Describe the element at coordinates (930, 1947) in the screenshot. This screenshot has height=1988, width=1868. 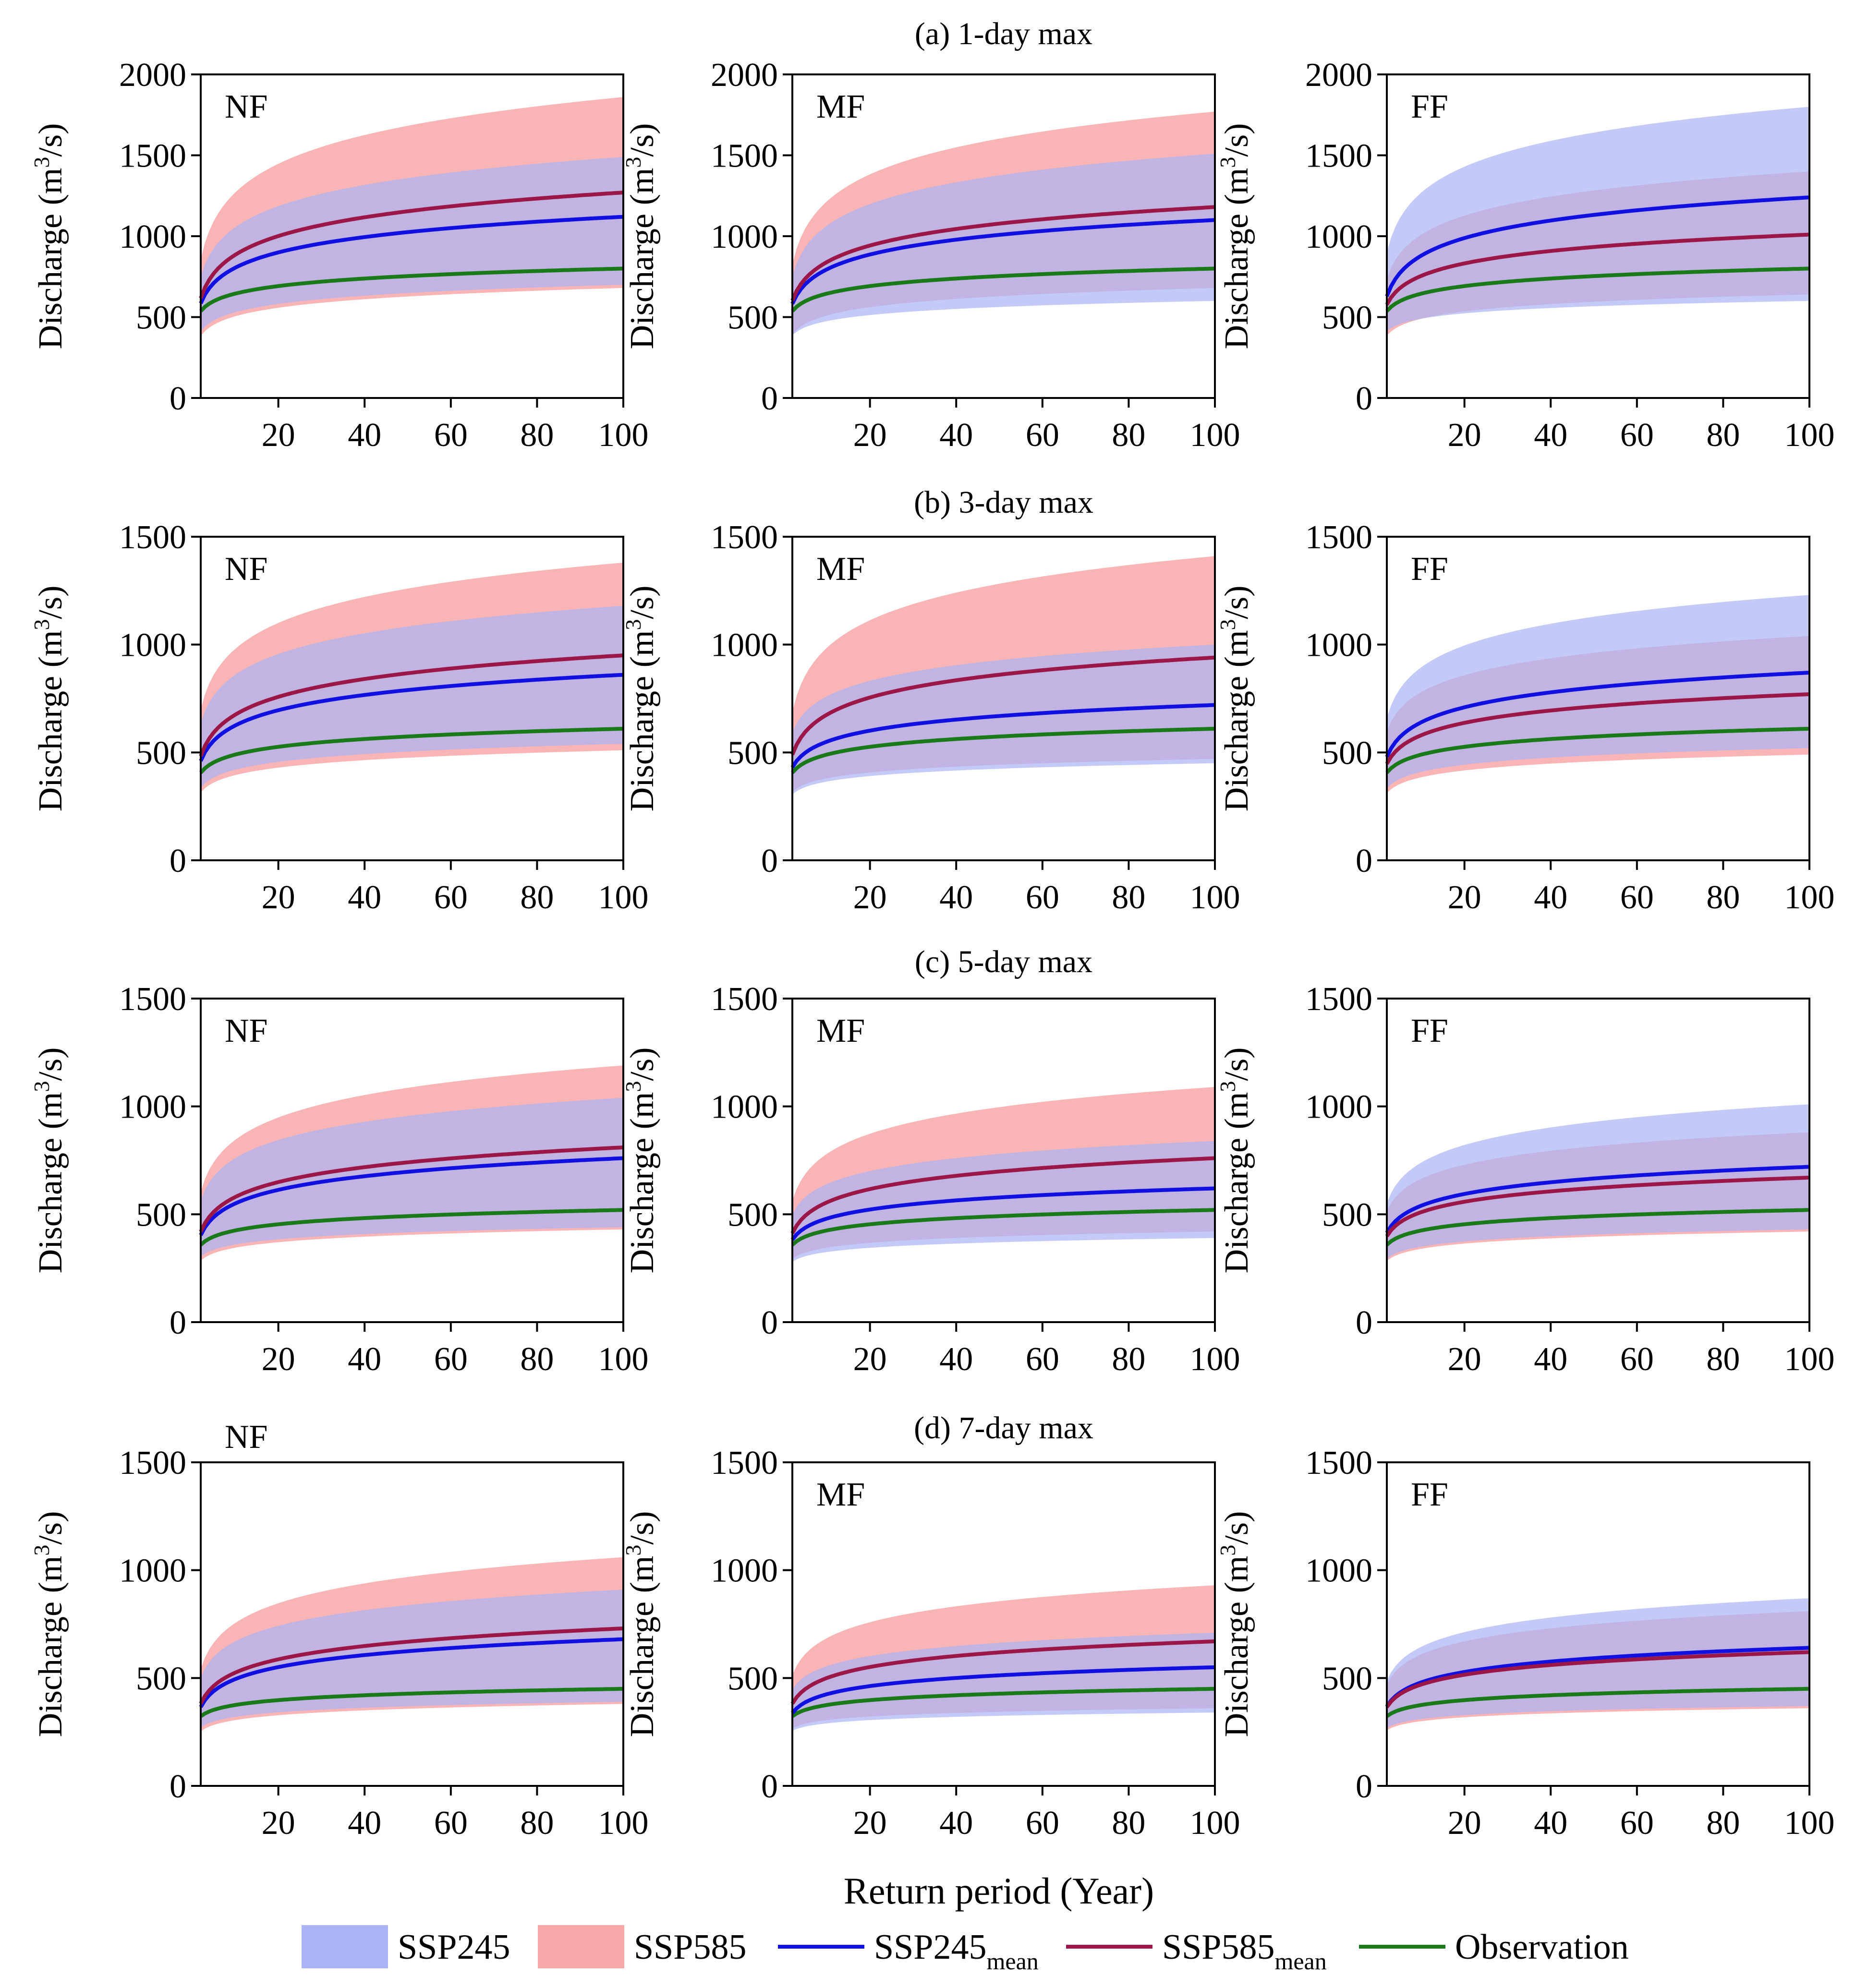
I see `legend-label-main: SSP245` at that location.